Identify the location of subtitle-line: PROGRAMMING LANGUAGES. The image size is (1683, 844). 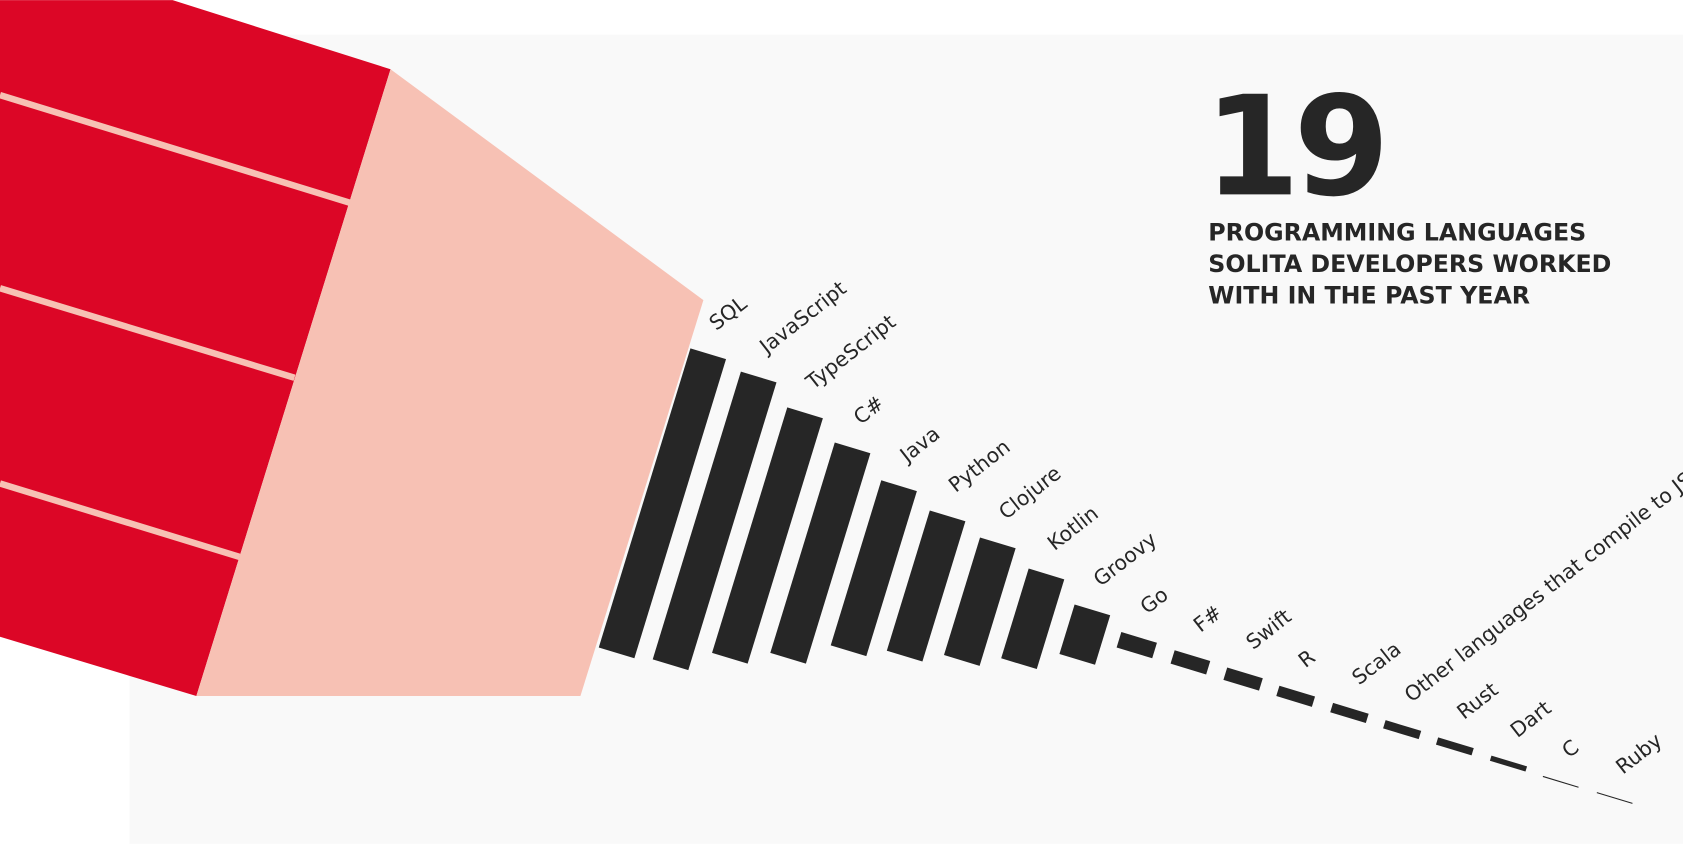
(1397, 233).